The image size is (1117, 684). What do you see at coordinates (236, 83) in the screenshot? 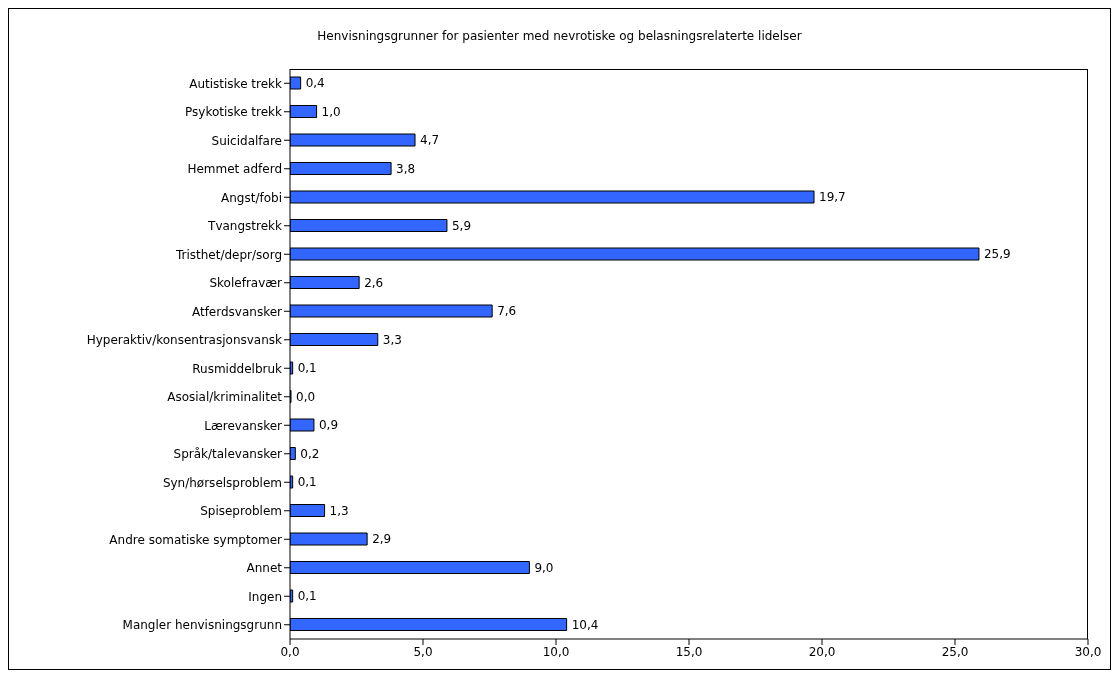
I see `y-tick-label: Autistiske trekk` at bounding box center [236, 83].